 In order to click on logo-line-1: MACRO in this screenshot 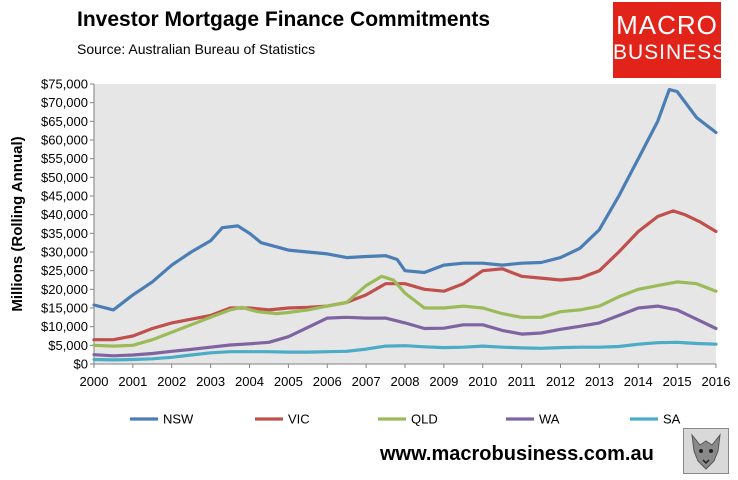, I will do `click(667, 25)`.